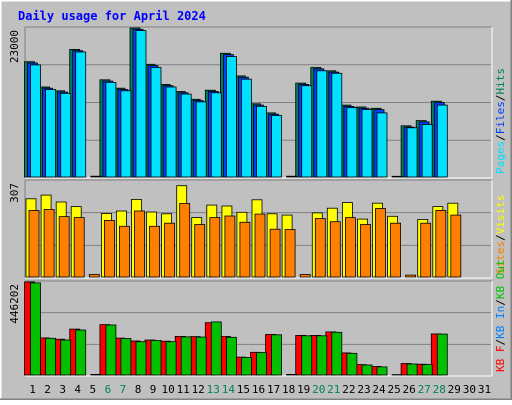  Describe the element at coordinates (112, 16) in the screenshot. I see `chart-title: Daily usage for April 2024` at that location.